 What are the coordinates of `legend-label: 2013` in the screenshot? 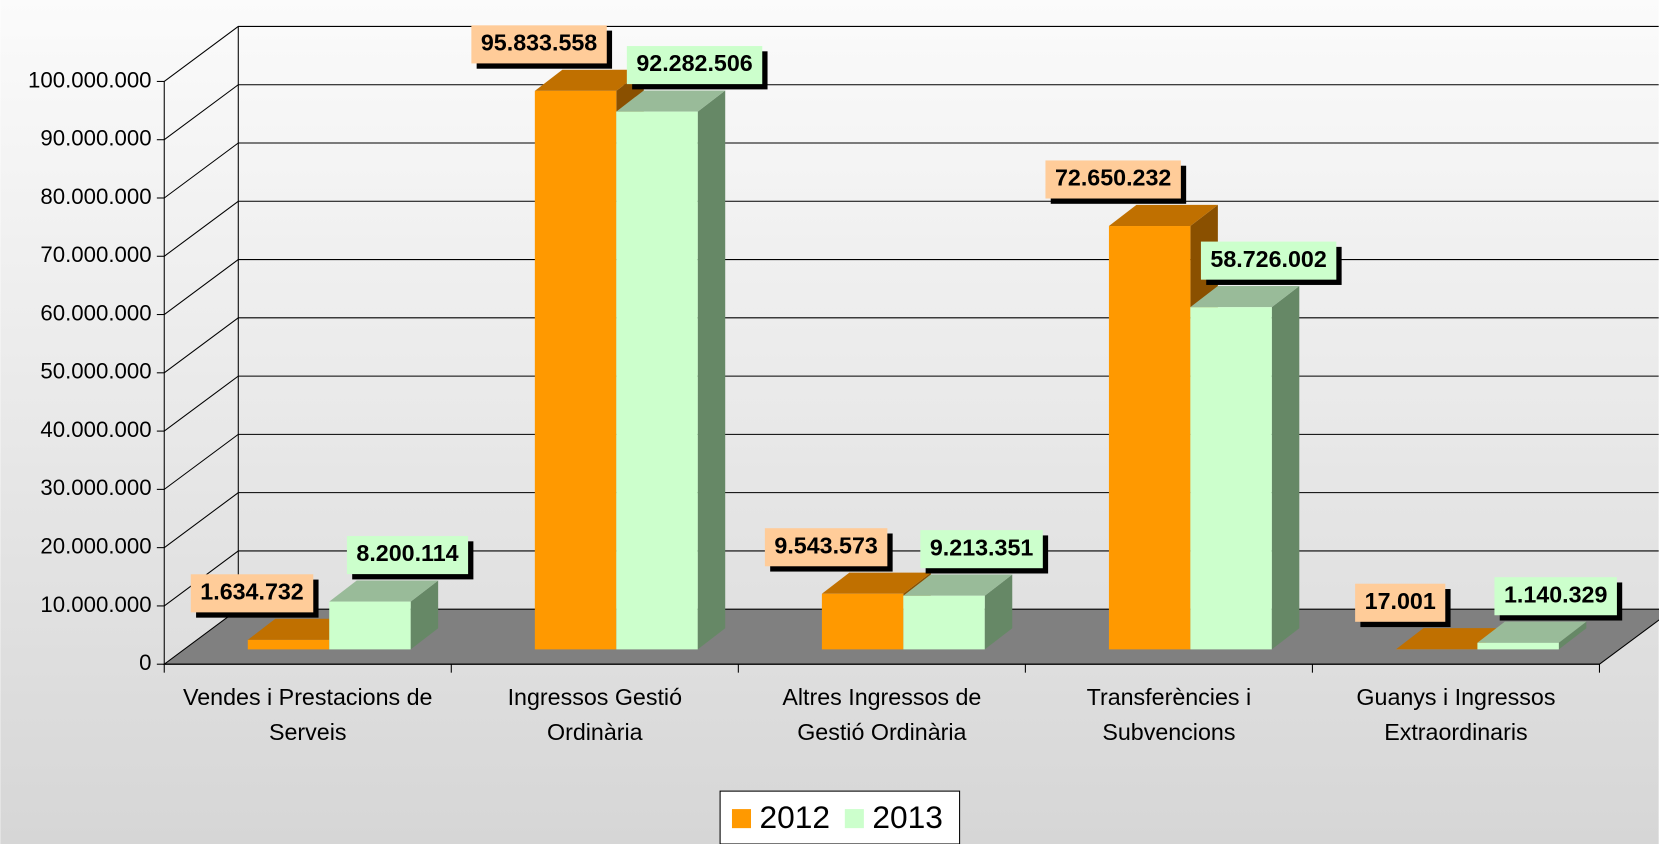 It's located at (907, 817).